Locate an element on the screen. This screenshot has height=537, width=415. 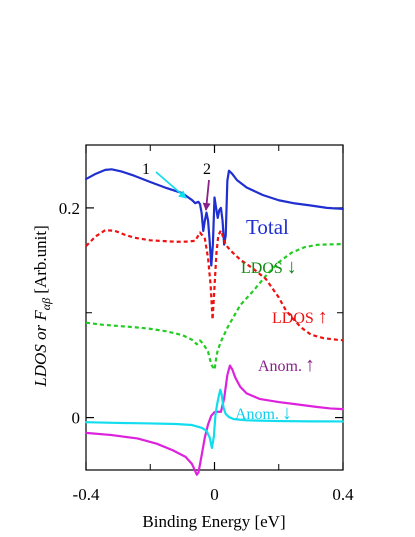
y-axis-label-f: F is located at coordinates (40, 316).